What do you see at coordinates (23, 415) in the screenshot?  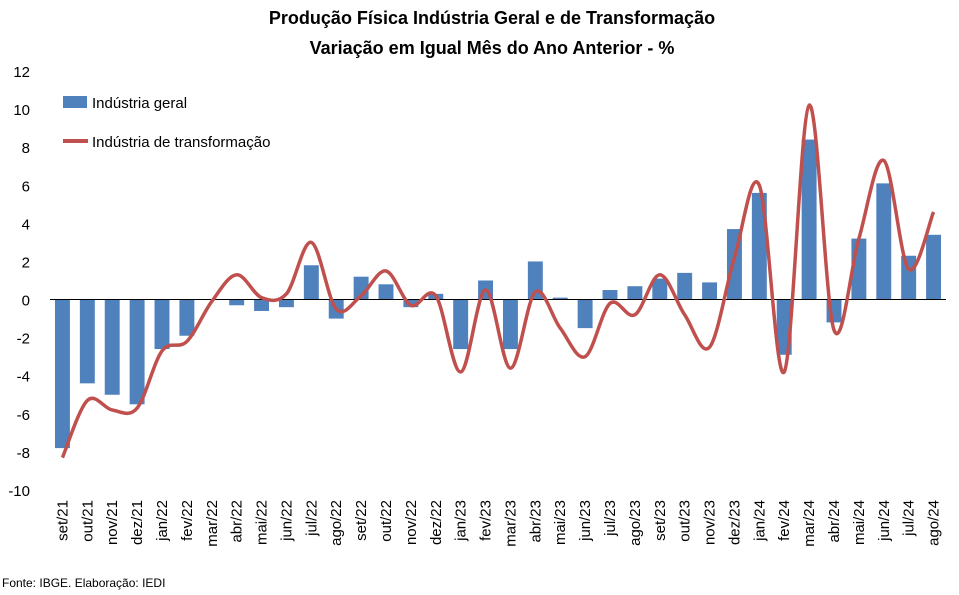 I see `y-tick-label: -6` at bounding box center [23, 415].